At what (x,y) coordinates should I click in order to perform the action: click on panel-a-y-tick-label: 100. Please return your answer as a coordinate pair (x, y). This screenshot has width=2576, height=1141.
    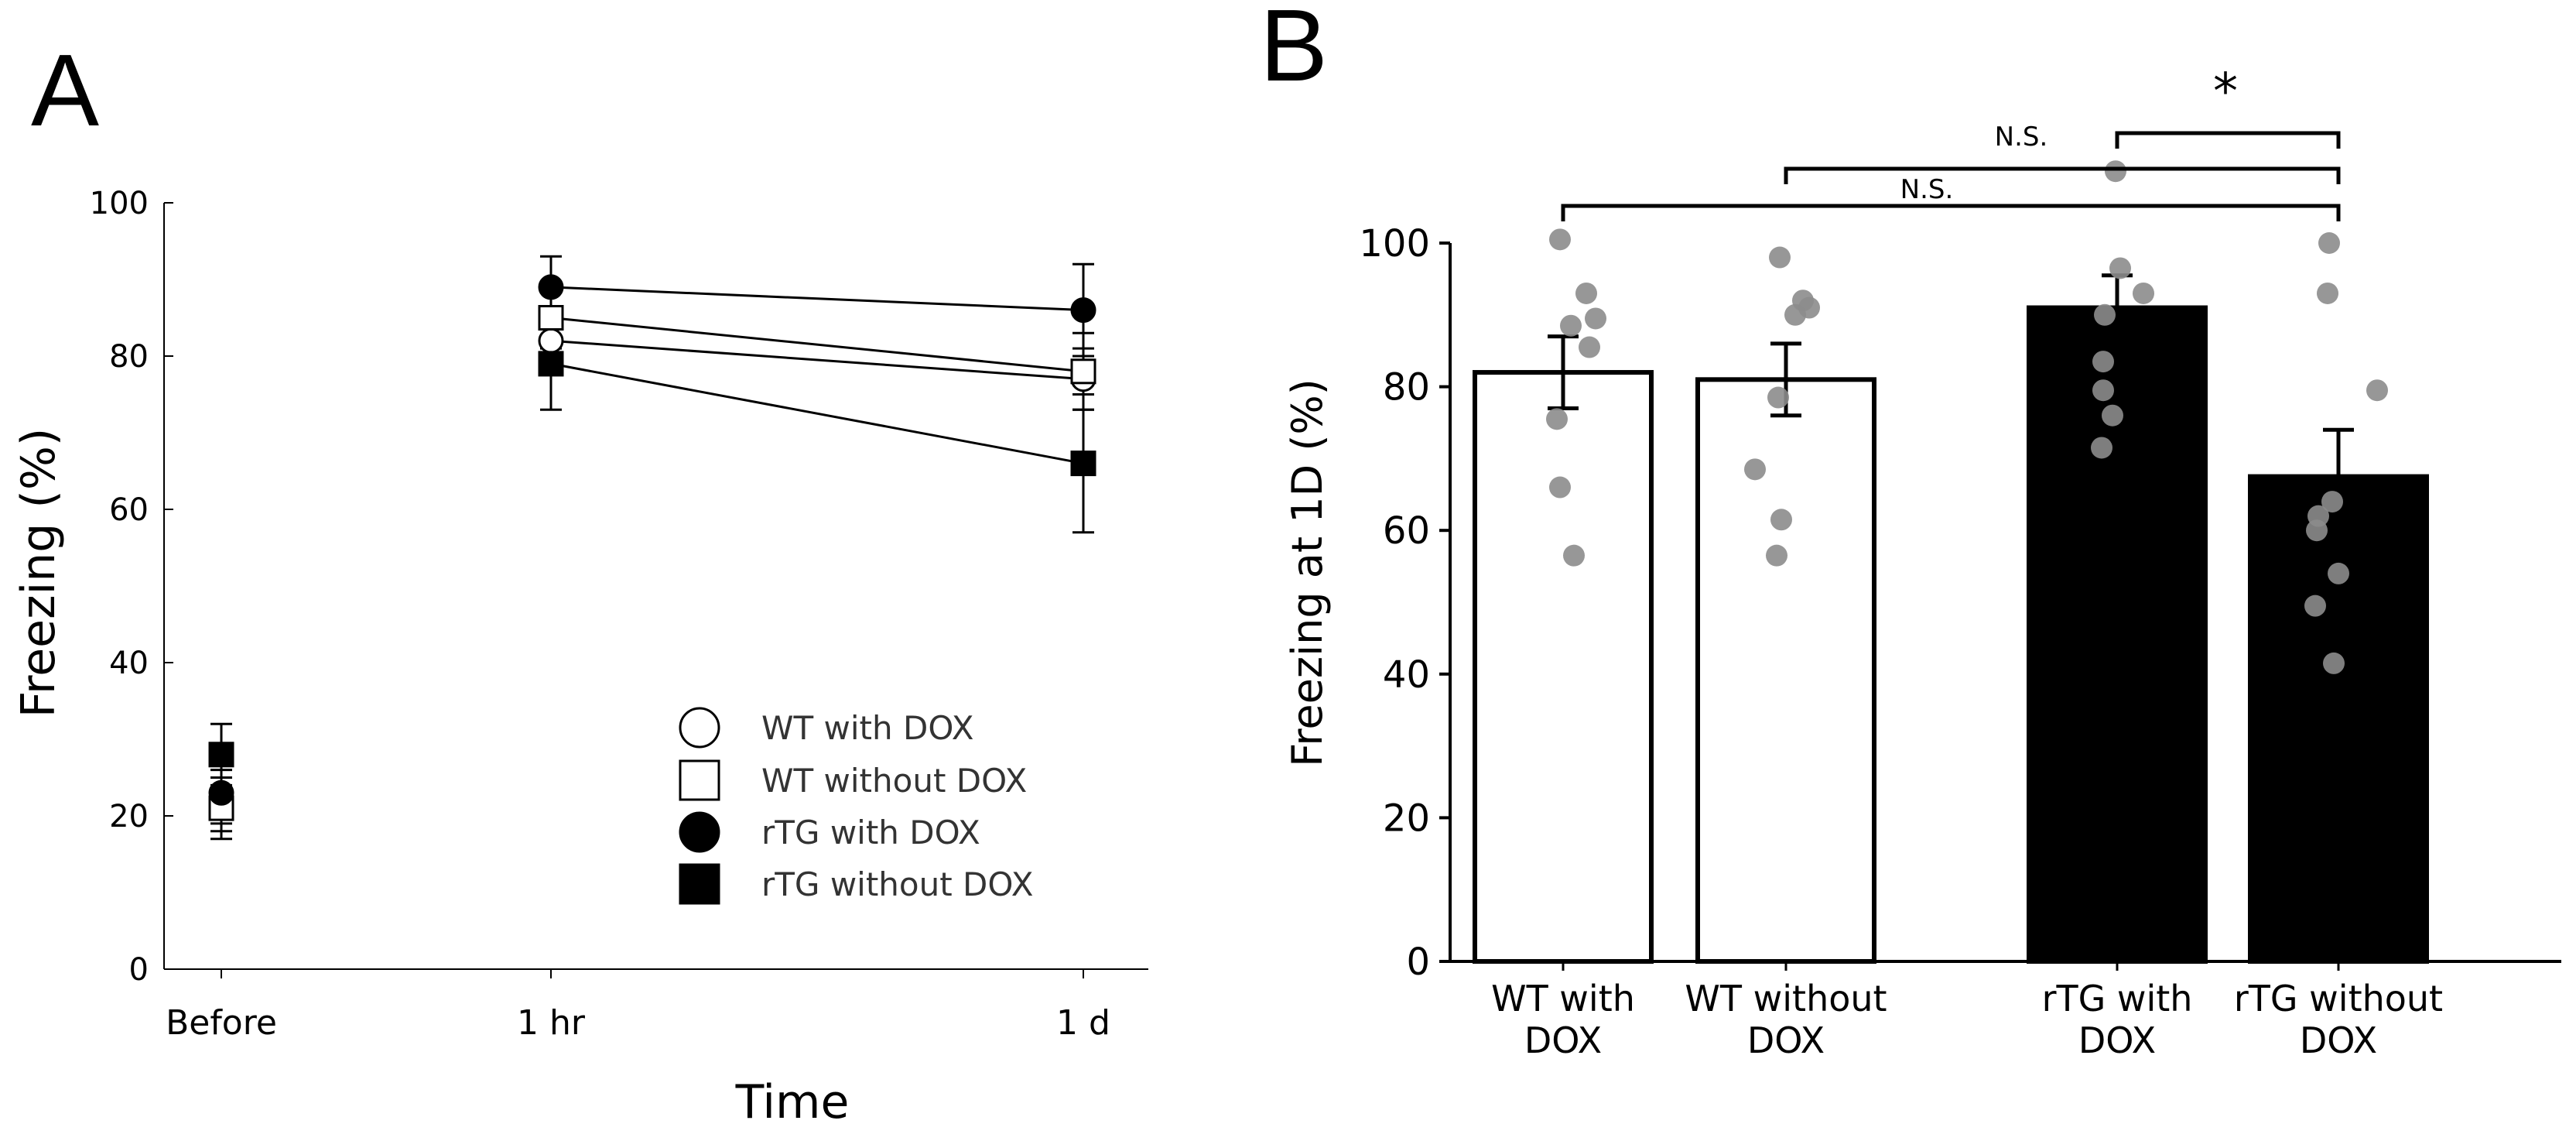
    Looking at the image, I should click on (120, 204).